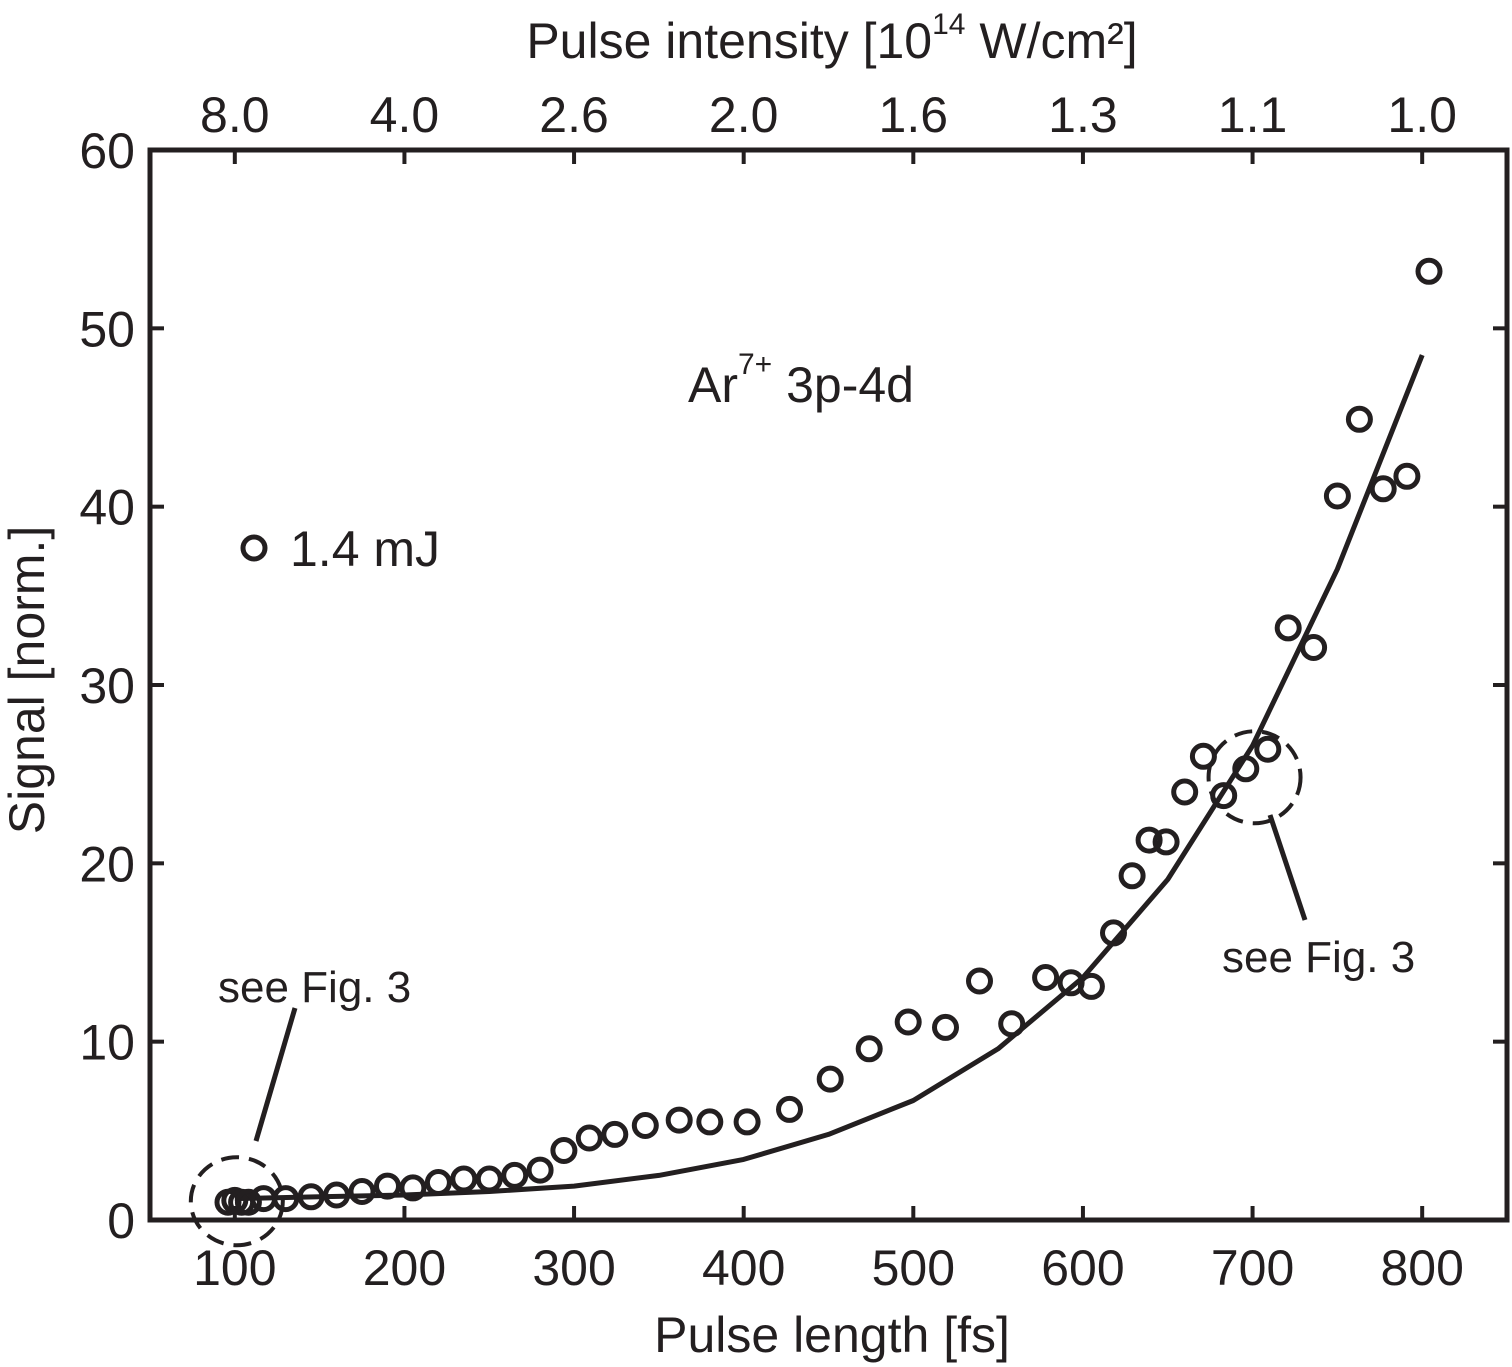 The height and width of the screenshot is (1367, 1512). I want to click on legend-label: 1.4 mJ, so click(365, 549).